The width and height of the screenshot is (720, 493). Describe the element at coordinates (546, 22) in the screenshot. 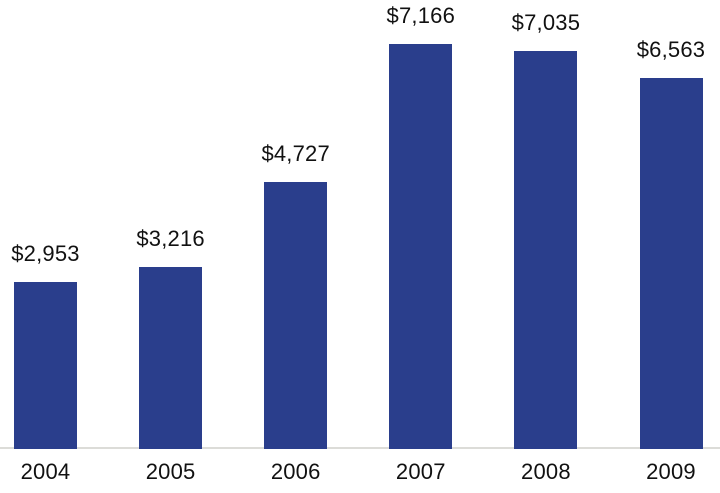

I see `bar-value-label: $7,035` at that location.